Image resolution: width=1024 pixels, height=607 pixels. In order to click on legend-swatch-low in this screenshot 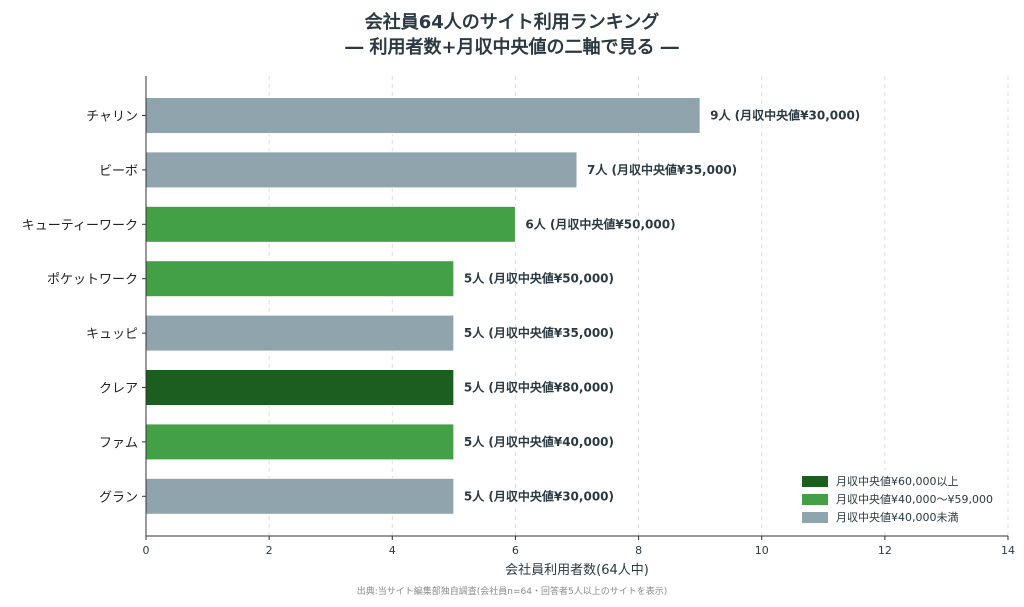, I will do `click(815, 517)`.